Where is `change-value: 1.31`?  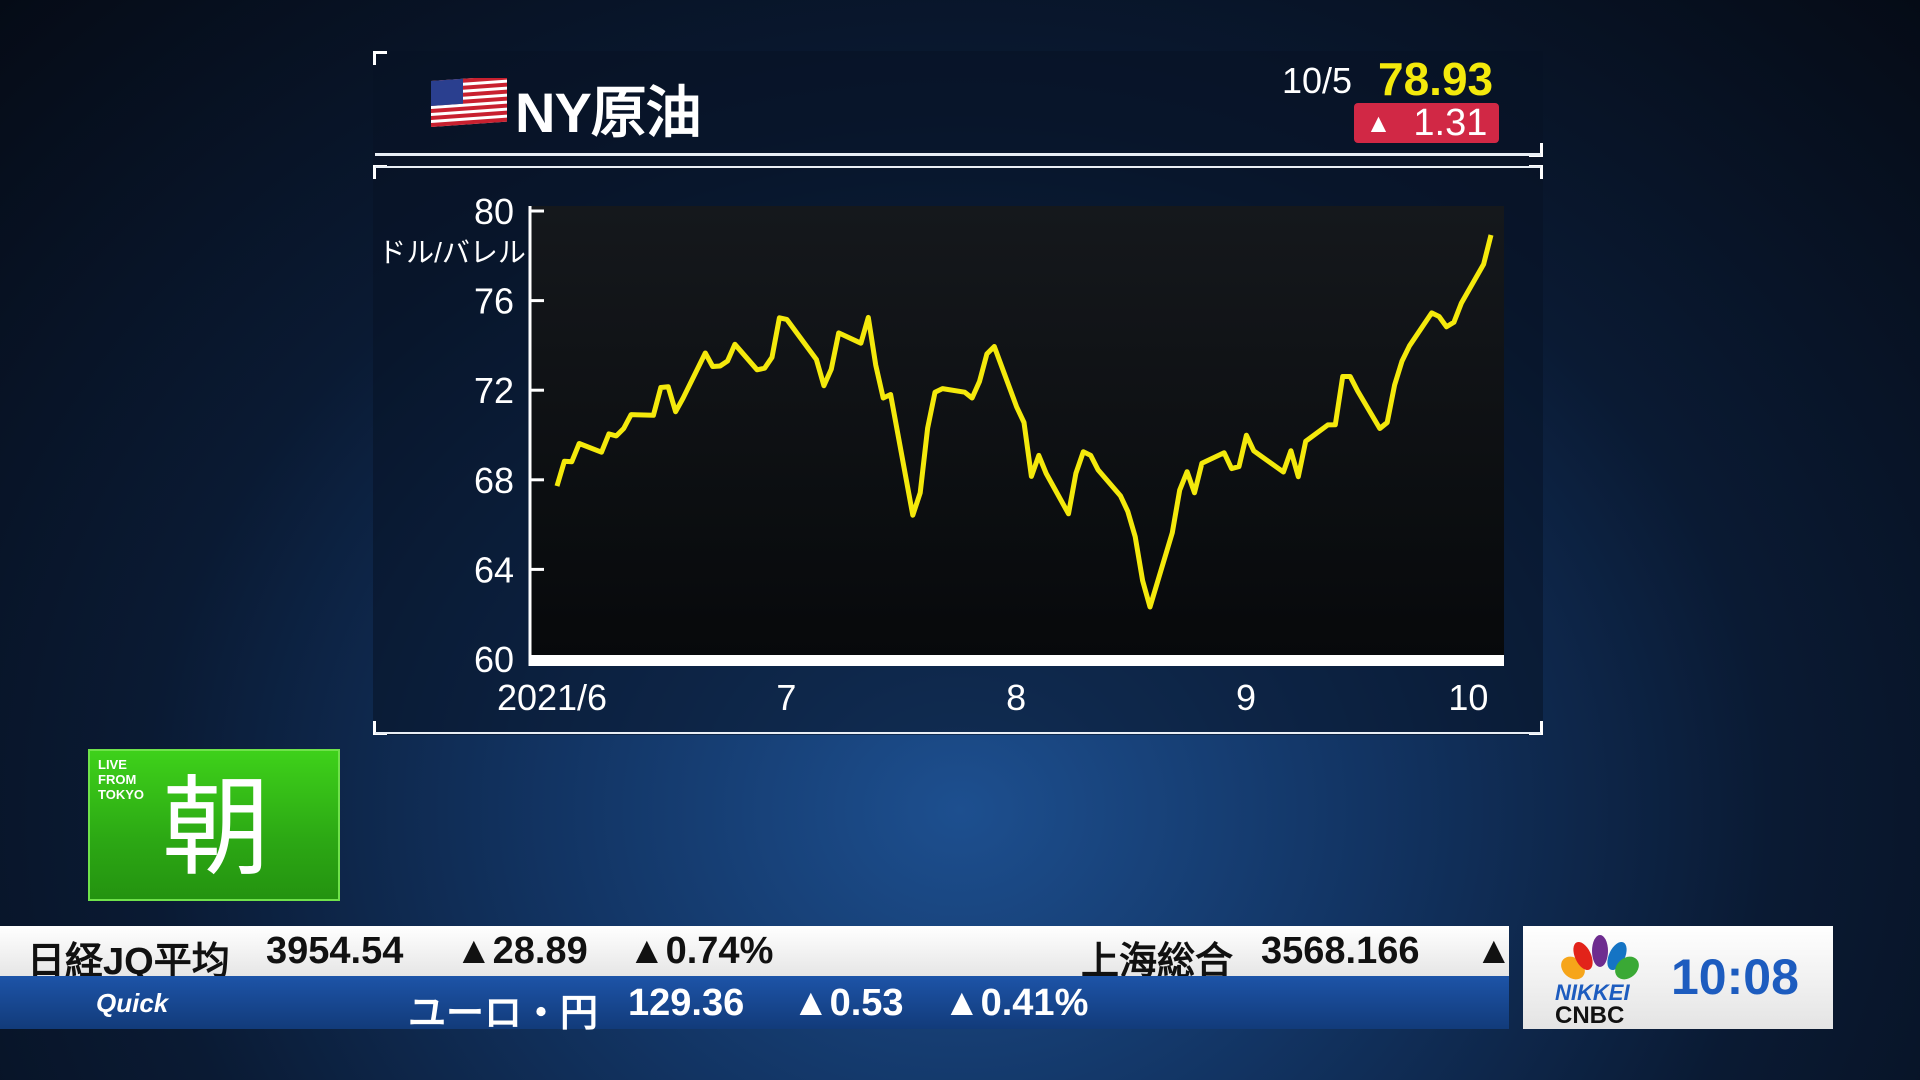
change-value: 1.31 is located at coordinates (1450, 122).